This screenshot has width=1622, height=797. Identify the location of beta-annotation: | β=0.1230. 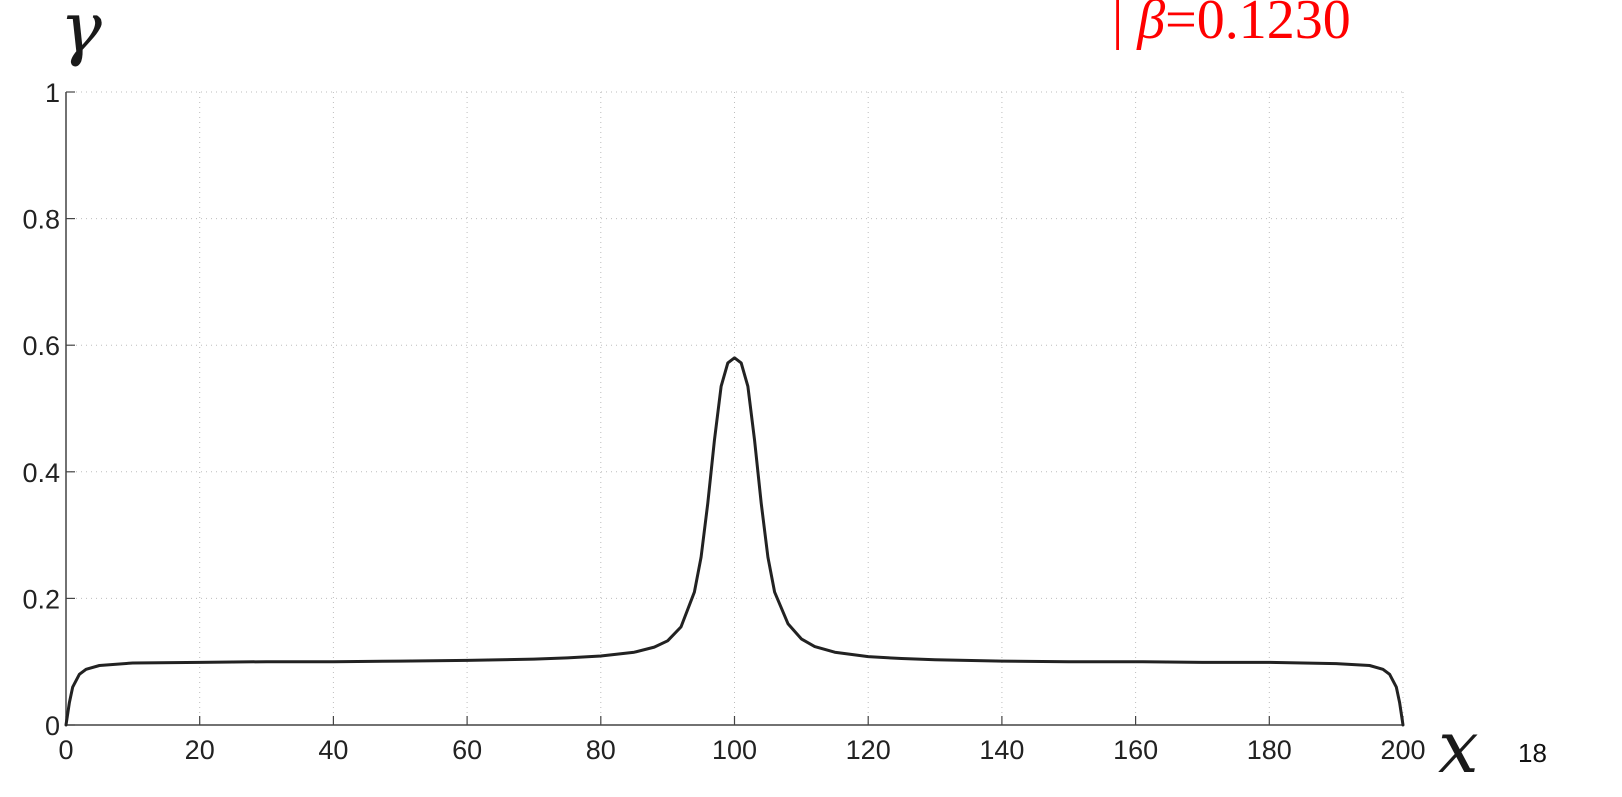
(1231, 25).